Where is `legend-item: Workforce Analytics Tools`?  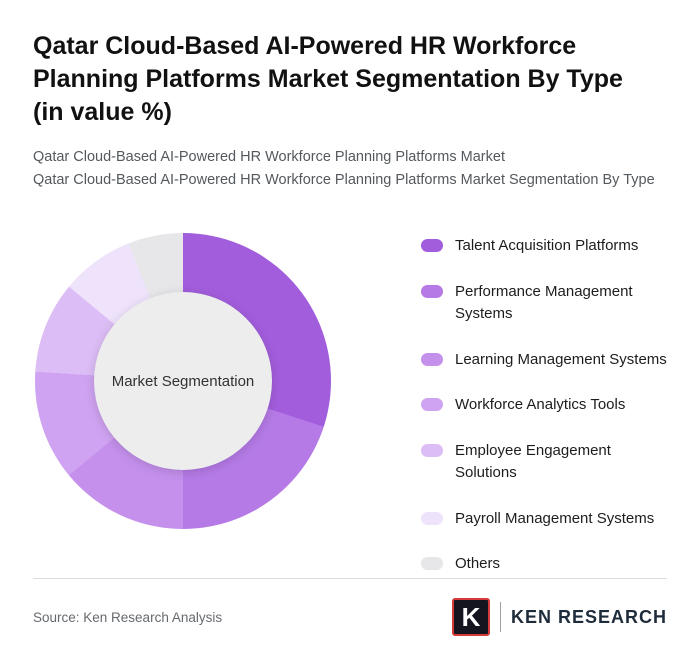 legend-item: Workforce Analytics Tools is located at coordinates (544, 405).